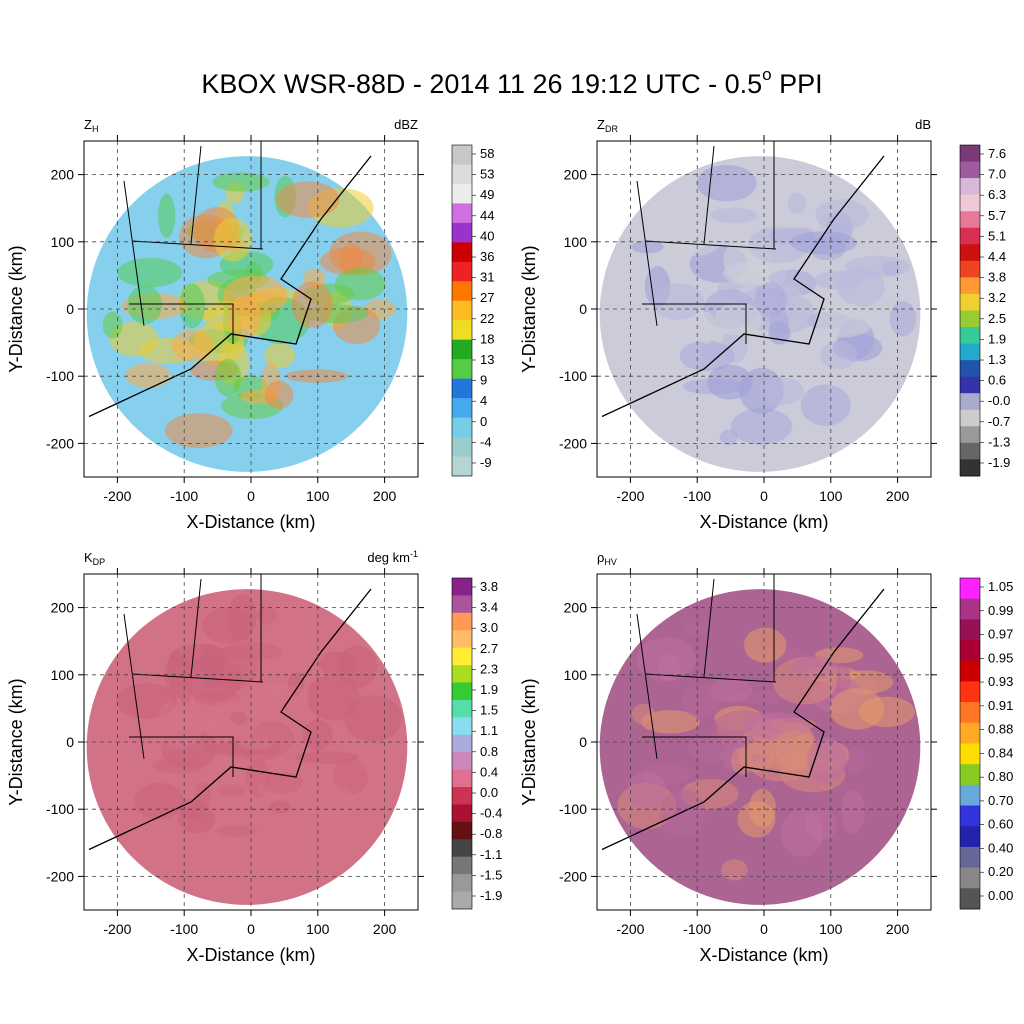  What do you see at coordinates (573, 443) in the screenshot?
I see `y-tick-label: -200` at bounding box center [573, 443].